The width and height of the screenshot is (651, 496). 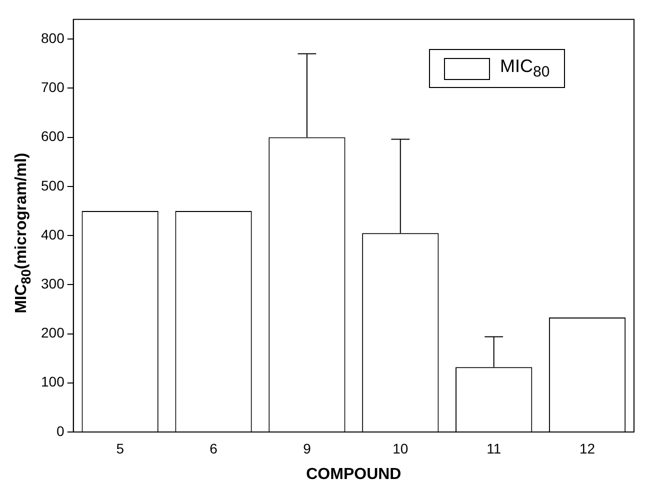 I want to click on x-tick-label: 12, so click(x=587, y=448).